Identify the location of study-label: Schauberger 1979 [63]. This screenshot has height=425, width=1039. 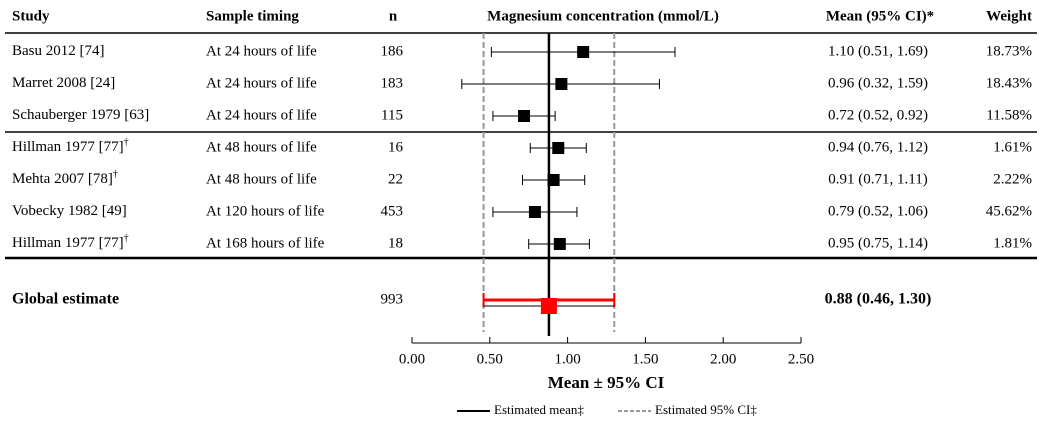
(80, 115).